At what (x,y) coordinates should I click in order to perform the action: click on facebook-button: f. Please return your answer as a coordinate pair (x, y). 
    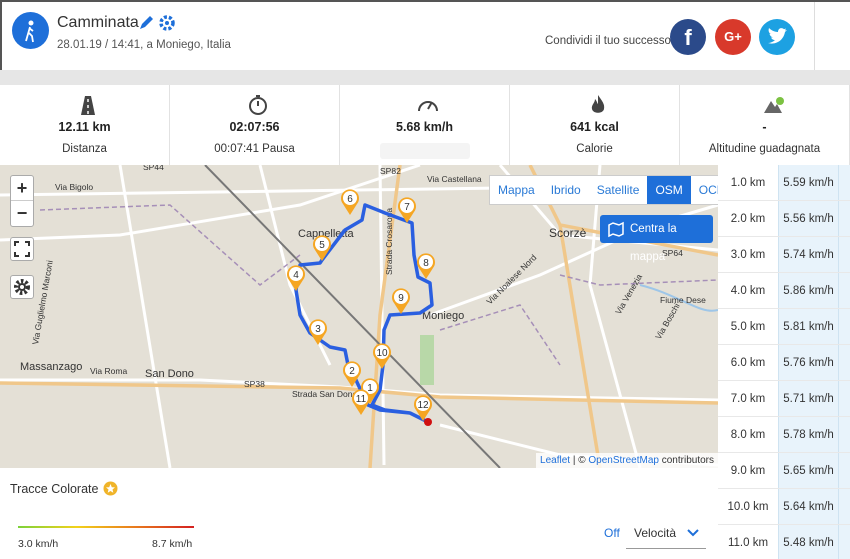
    Looking at the image, I should click on (688, 37).